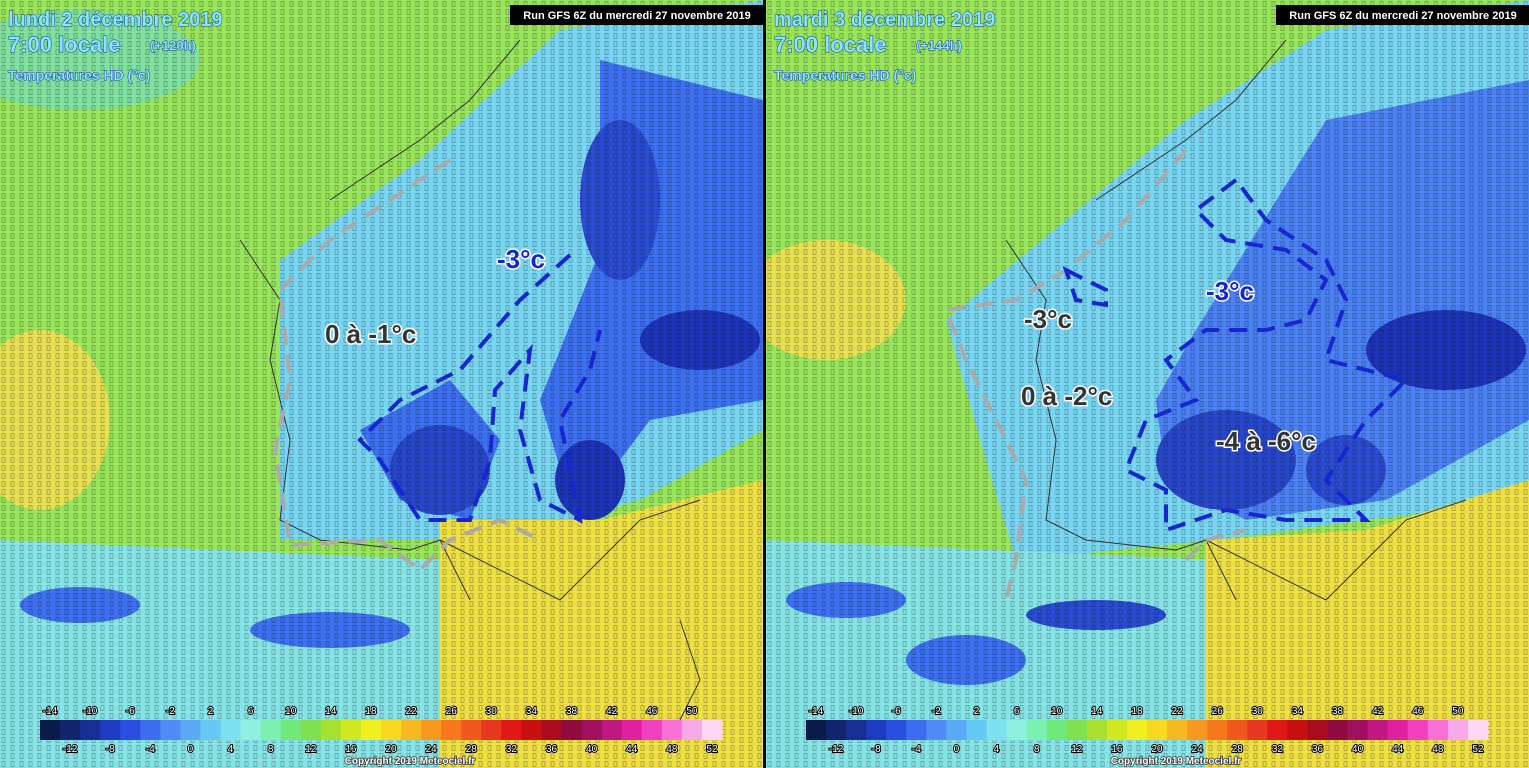 The image size is (1529, 768). What do you see at coordinates (64, 44) in the screenshot?
I see `local-time: 7:00 locale` at bounding box center [64, 44].